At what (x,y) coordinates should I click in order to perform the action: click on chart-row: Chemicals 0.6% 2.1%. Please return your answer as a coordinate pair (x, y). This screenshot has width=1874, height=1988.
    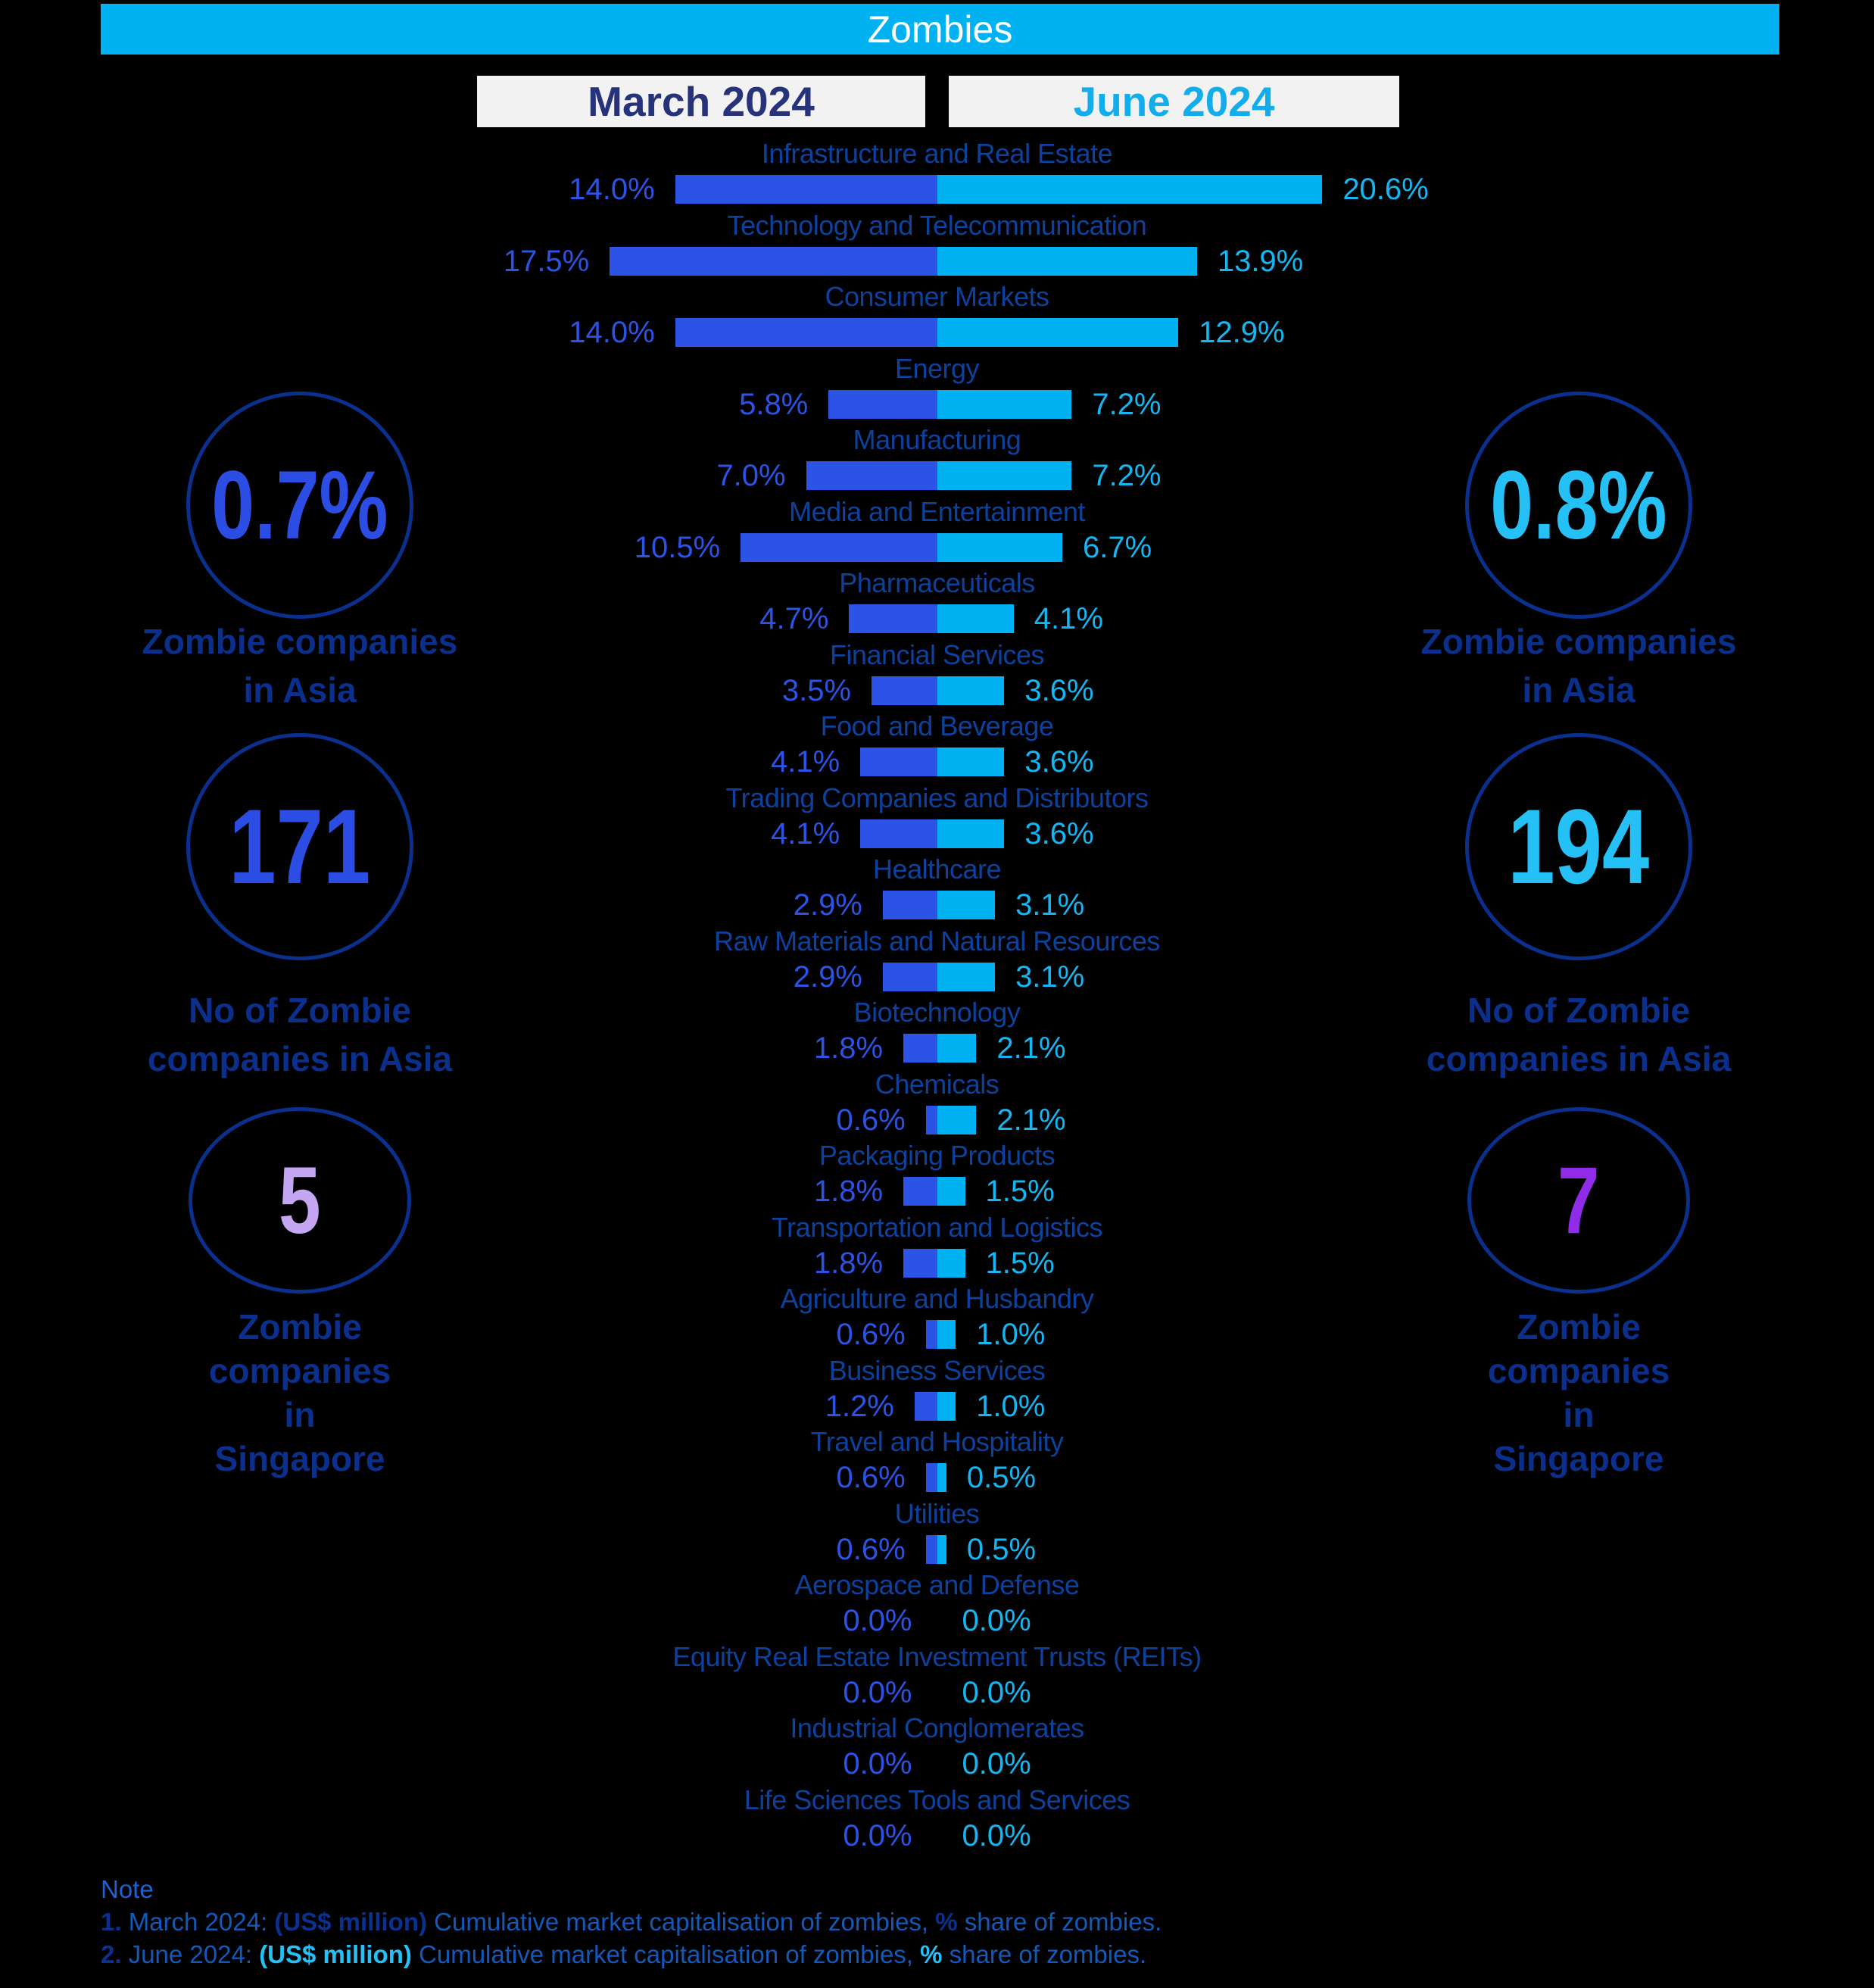
    Looking at the image, I should click on (937, 1102).